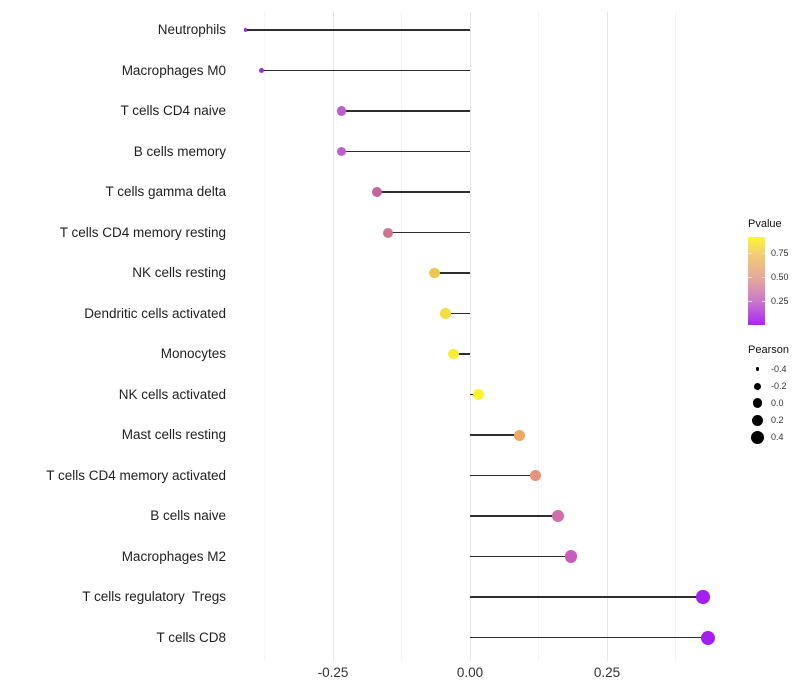 The width and height of the screenshot is (800, 700). What do you see at coordinates (777, 419) in the screenshot?
I see `pearson-legend-label: 0.2` at bounding box center [777, 419].